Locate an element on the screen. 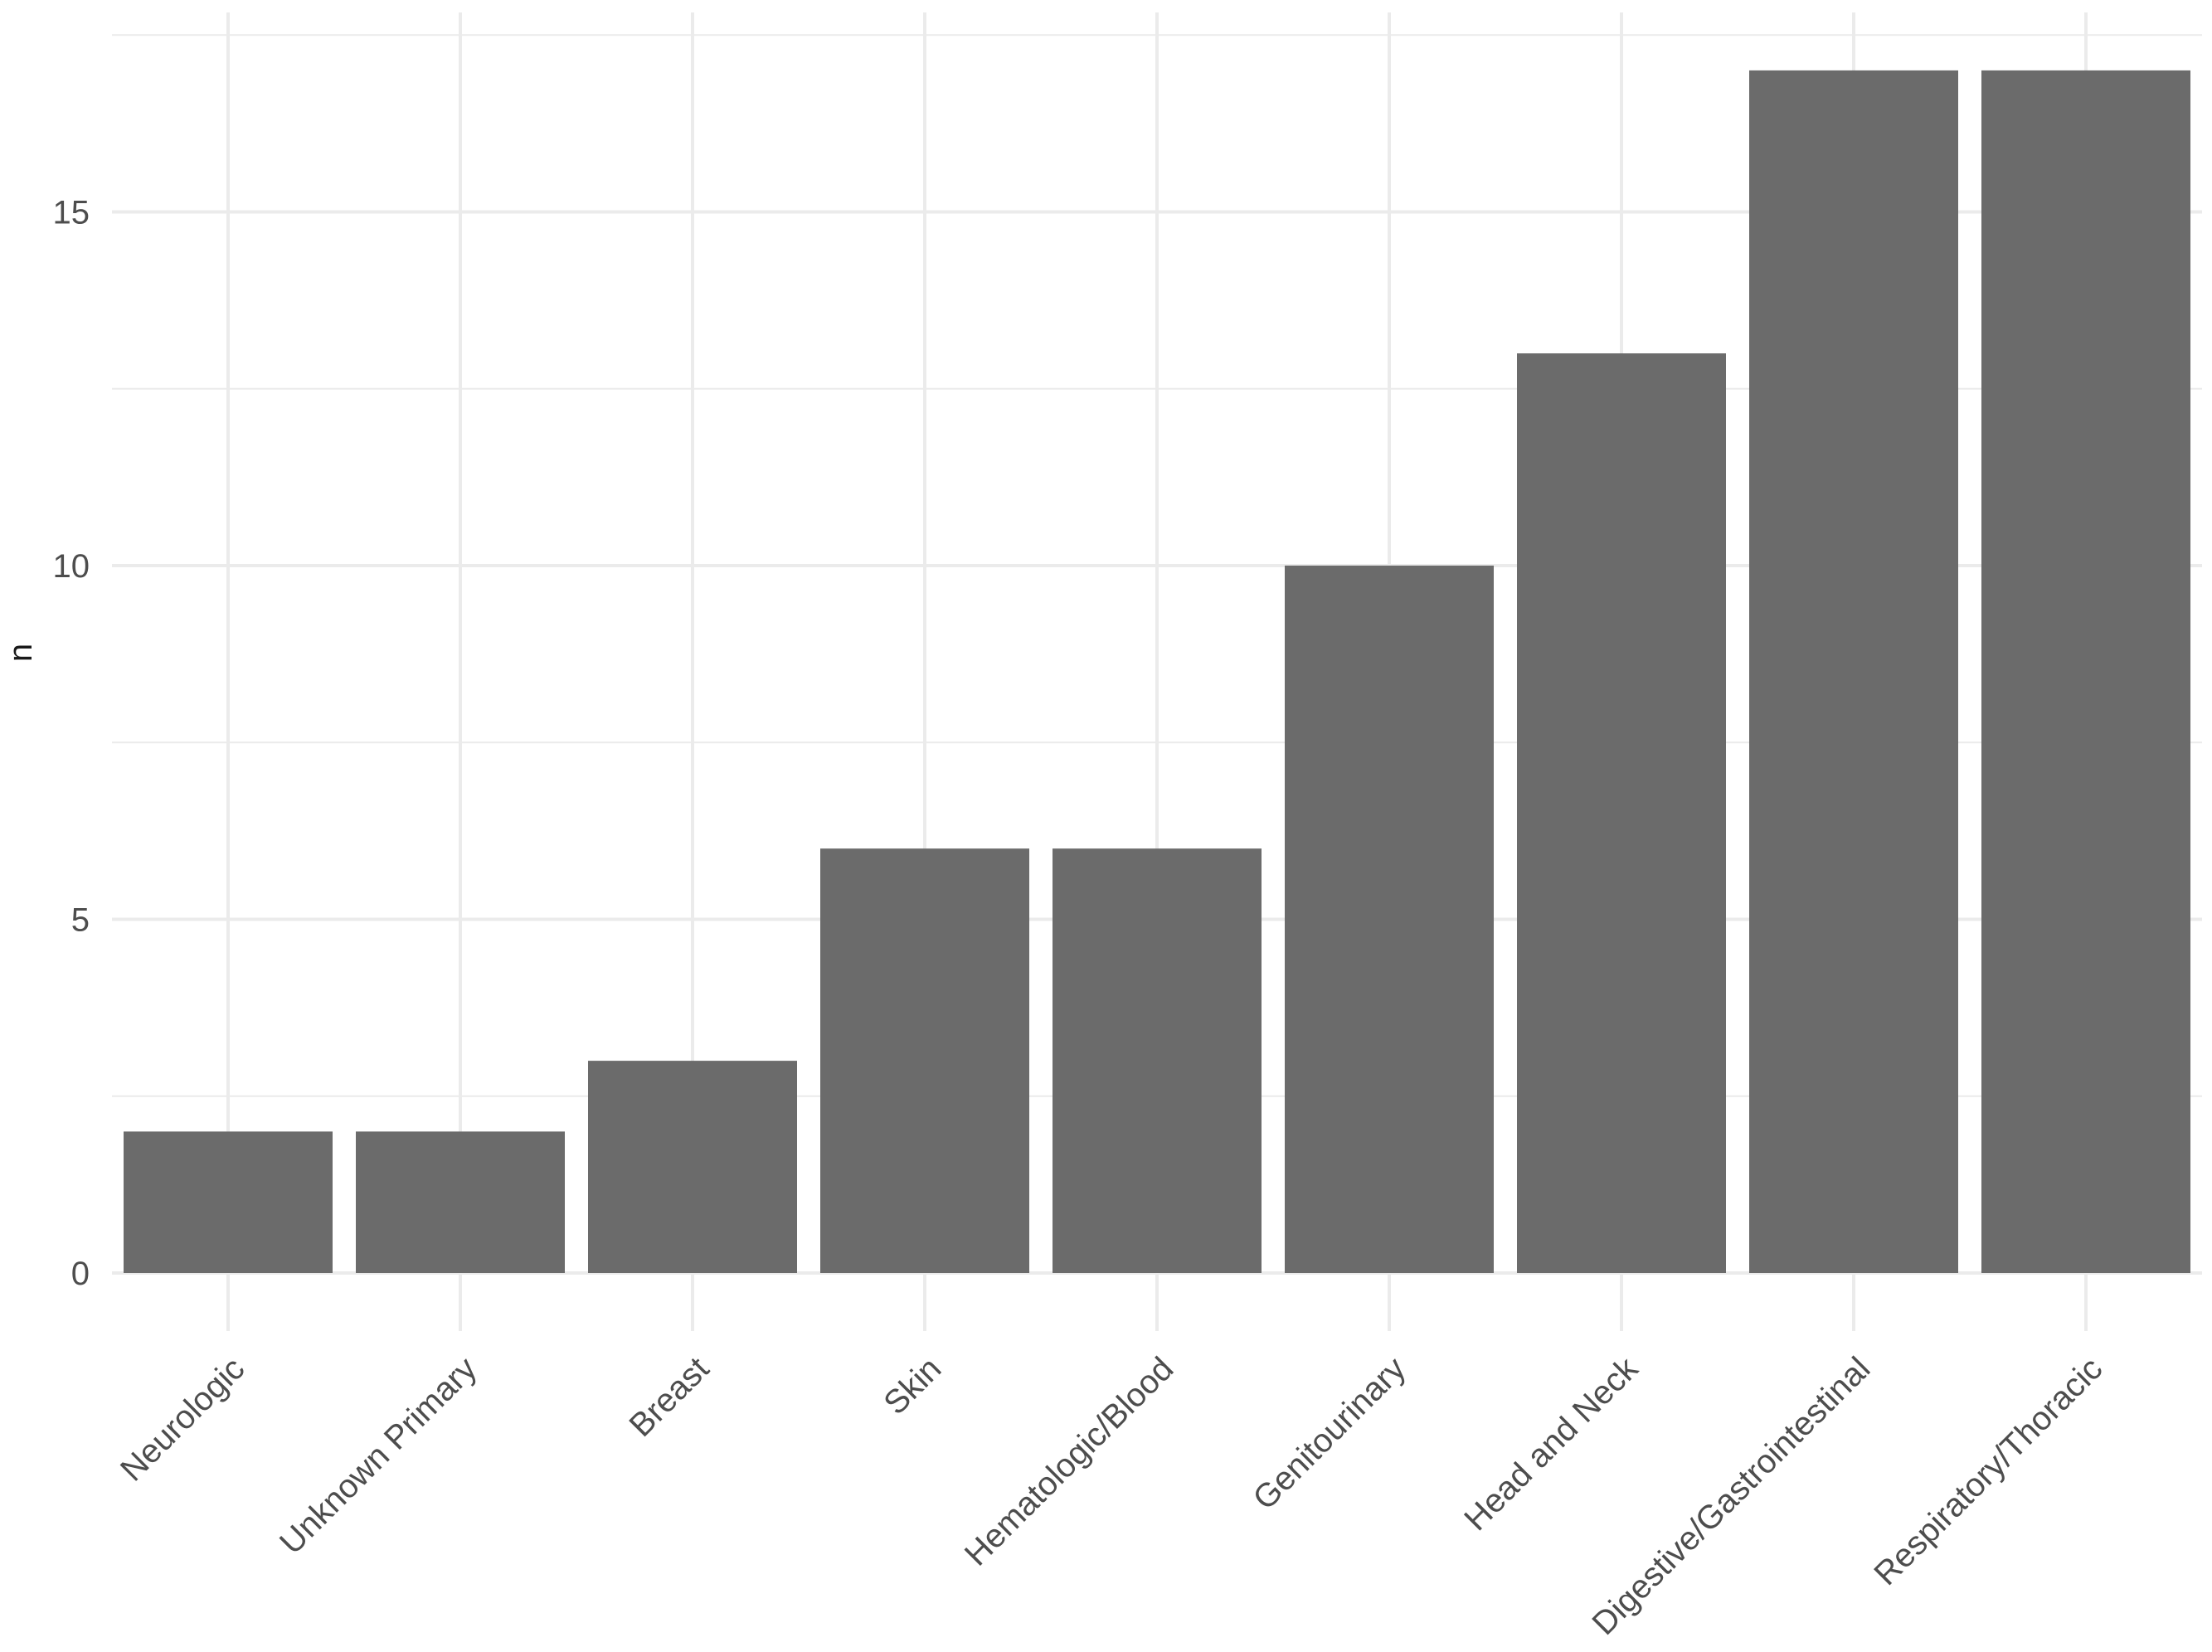  y-tick-label: 15 is located at coordinates (71, 213).